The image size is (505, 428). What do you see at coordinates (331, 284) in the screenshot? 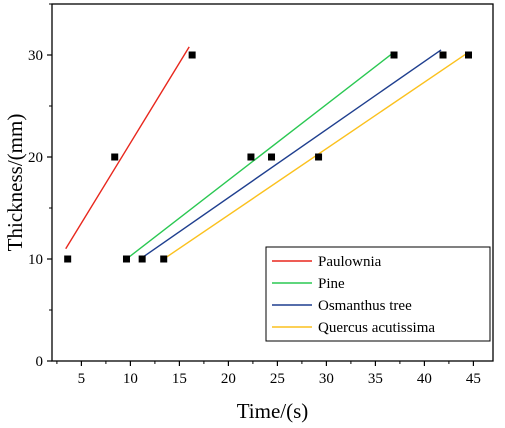
I see `legend-label-pine: Pine` at bounding box center [331, 284].